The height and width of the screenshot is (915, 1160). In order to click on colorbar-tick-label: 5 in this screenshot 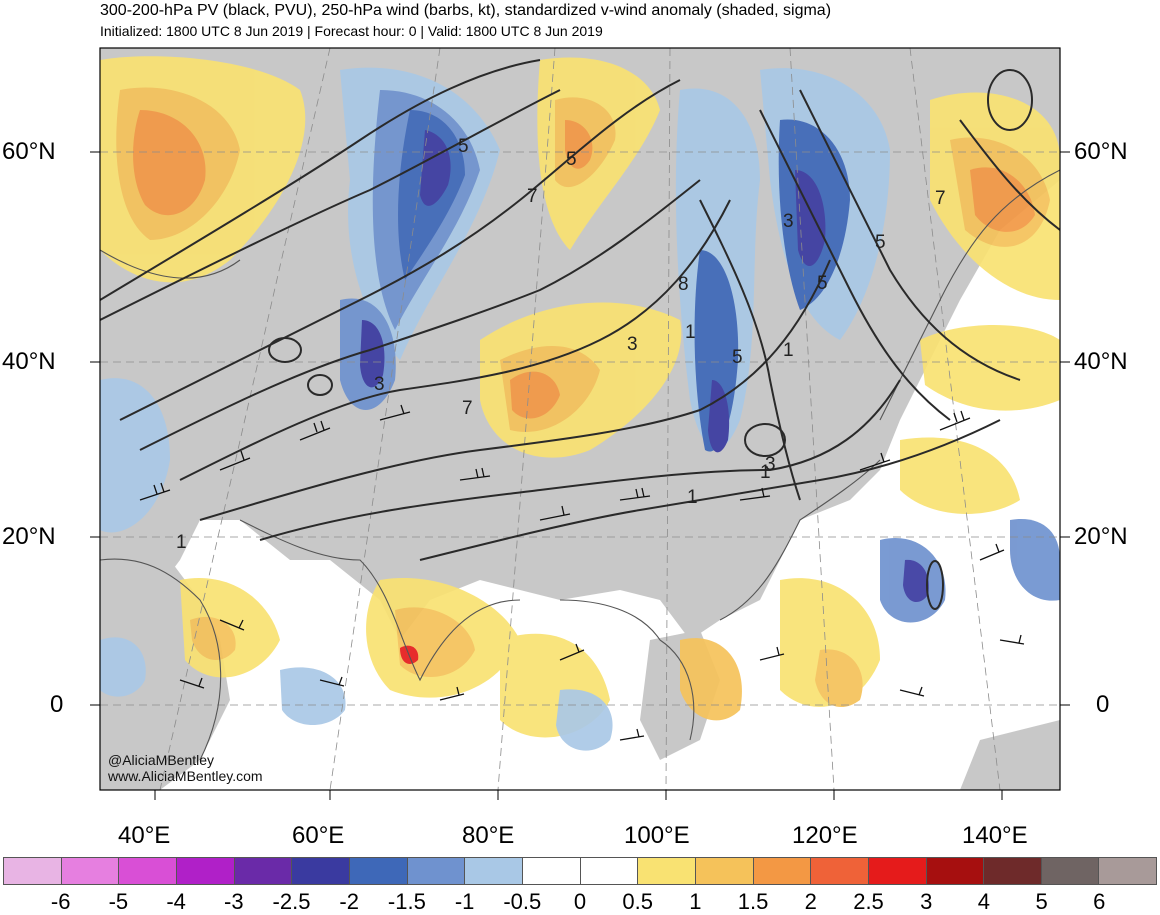, I will do `click(1041, 901)`.